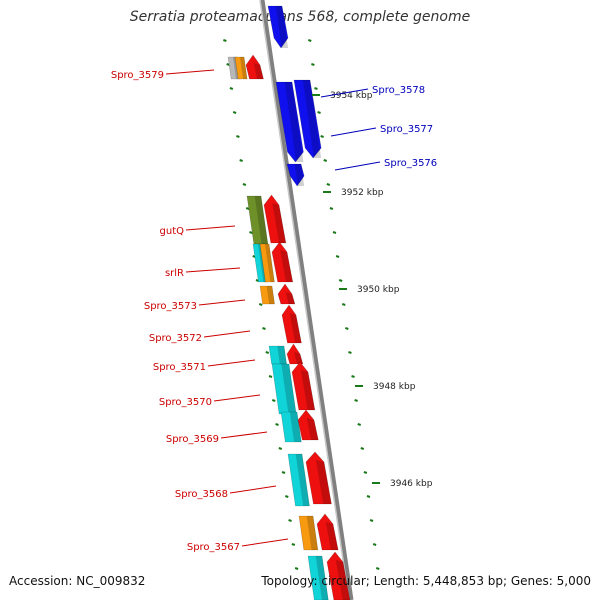  I want to click on gene-gutq-red, so click(275, 219).